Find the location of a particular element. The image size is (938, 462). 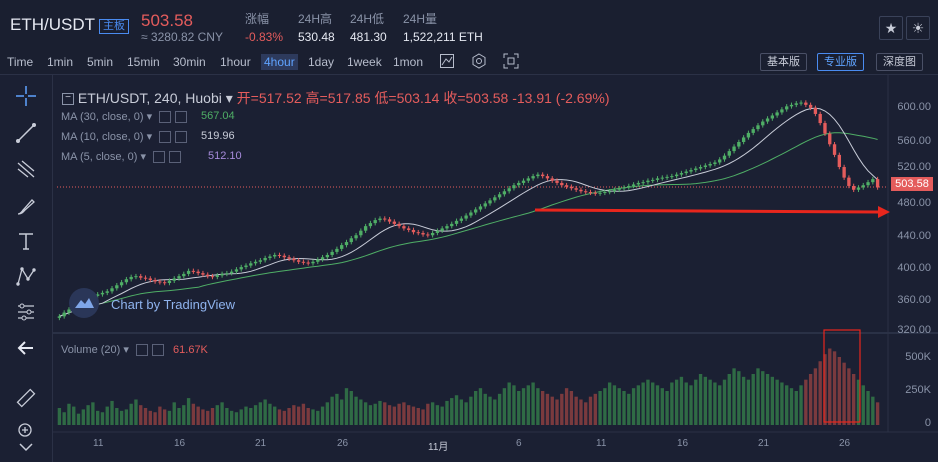

ma30-label: MA (30, close, 0) is located at coordinates (102, 117).